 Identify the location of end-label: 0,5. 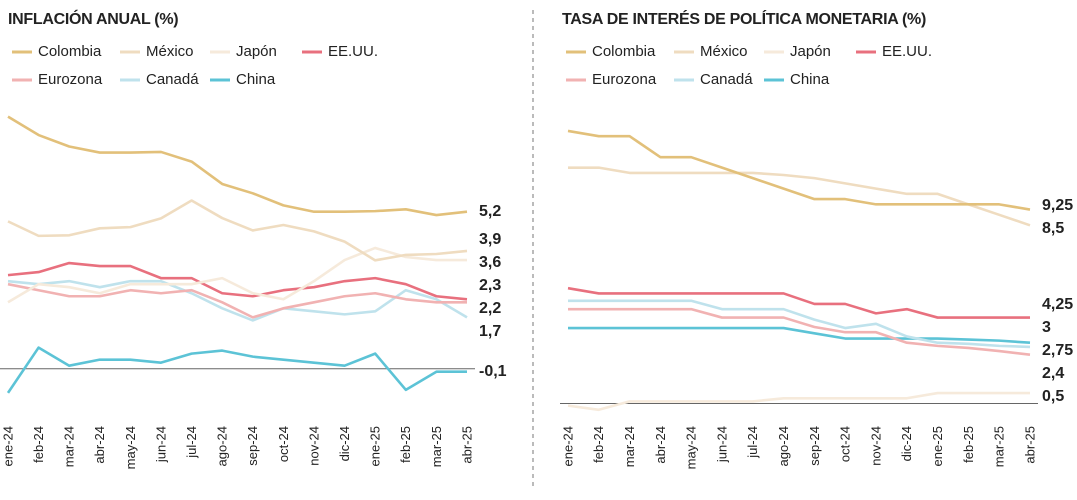
(1053, 396).